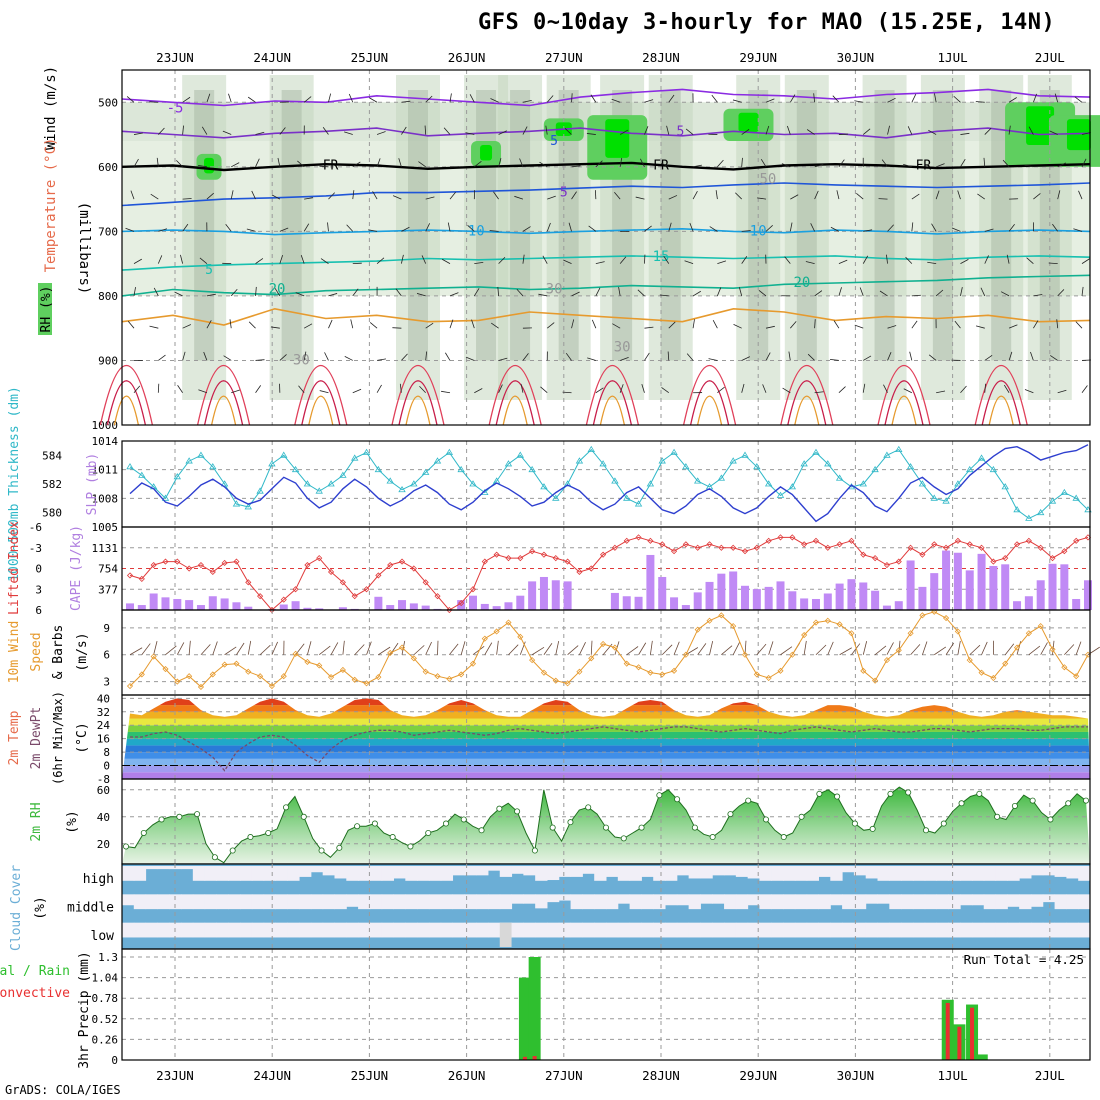  I want to click on precip-total-bar, so click(981, 1057).